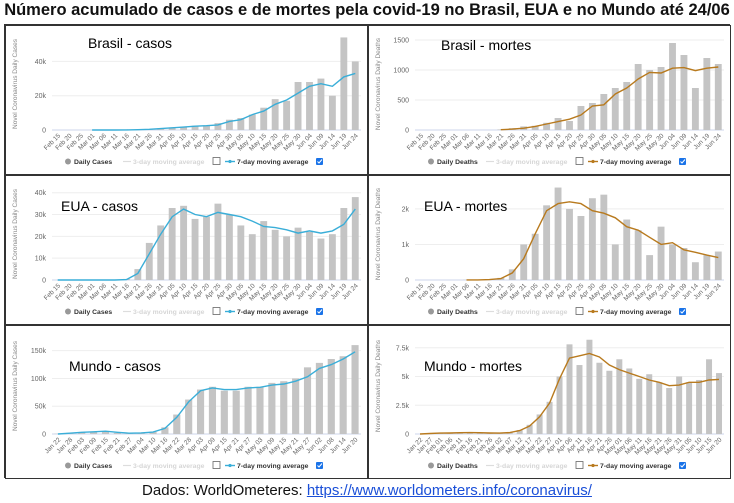  I want to click on panel-label: Brasil - mortes, so click(486, 45).